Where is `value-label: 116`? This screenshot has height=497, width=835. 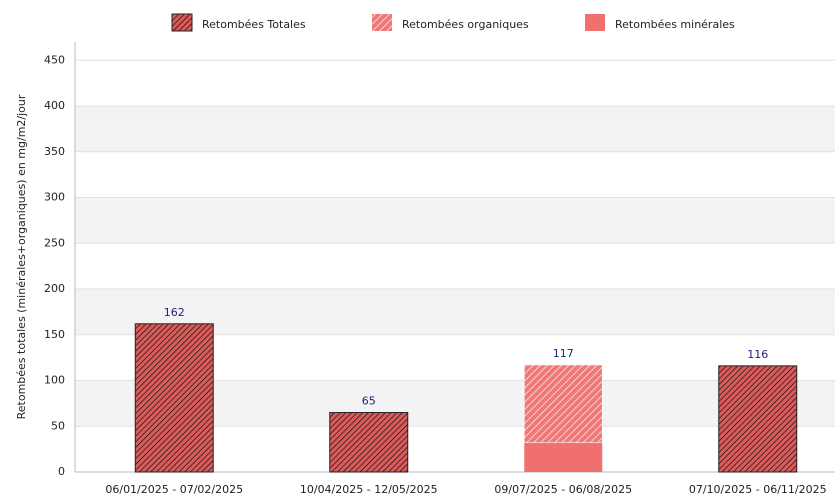 value-label: 116 is located at coordinates (757, 354).